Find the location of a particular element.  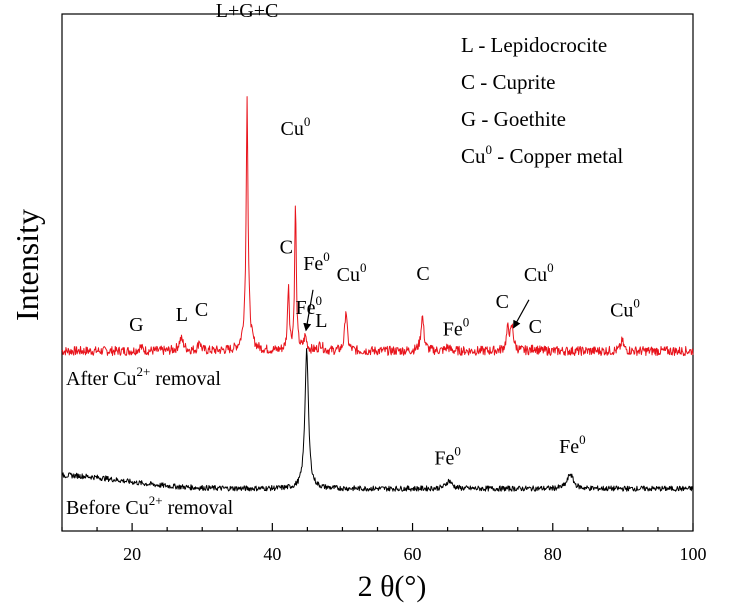

series-label: Before Cu2+ removal is located at coordinates (150, 506).